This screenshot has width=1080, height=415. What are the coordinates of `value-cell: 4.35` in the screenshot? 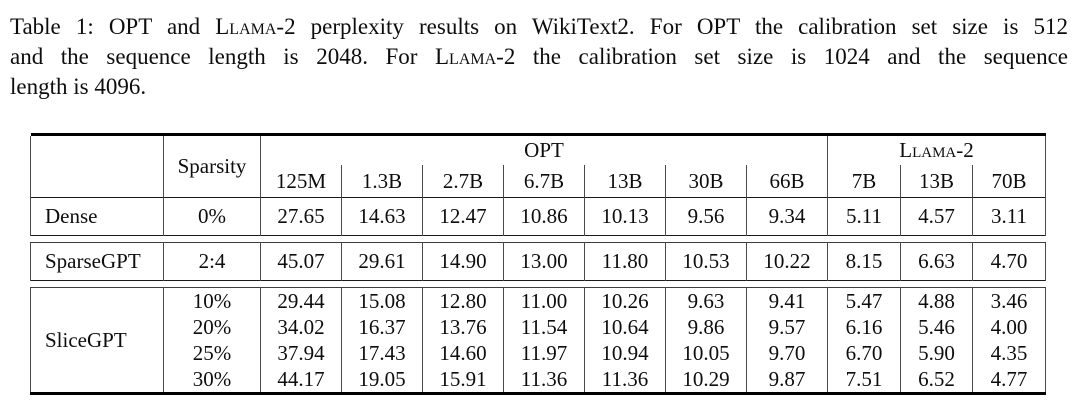 It's located at (1009, 353).